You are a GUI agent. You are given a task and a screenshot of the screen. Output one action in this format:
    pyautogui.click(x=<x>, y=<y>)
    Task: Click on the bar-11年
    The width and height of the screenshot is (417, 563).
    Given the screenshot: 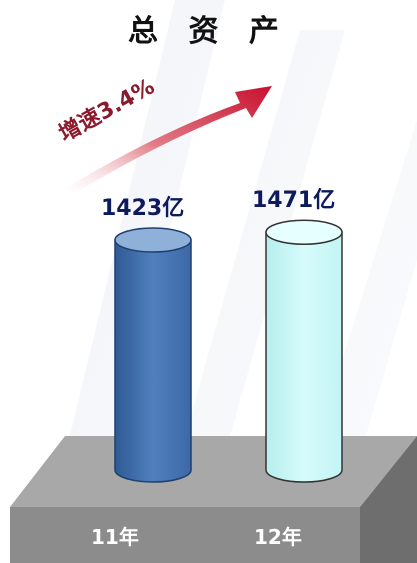 What is the action you would take?
    pyautogui.click(x=153, y=355)
    